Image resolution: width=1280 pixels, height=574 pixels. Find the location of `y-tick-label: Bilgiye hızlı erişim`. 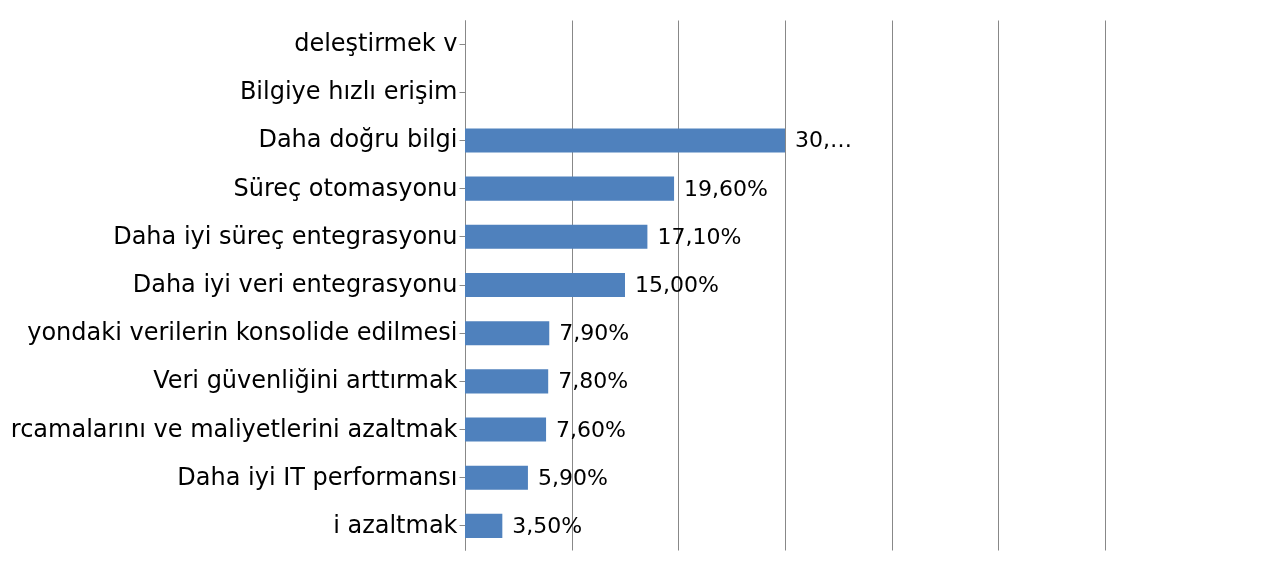

y-tick-label: Bilgiye hızlı erişim is located at coordinates (348, 91).